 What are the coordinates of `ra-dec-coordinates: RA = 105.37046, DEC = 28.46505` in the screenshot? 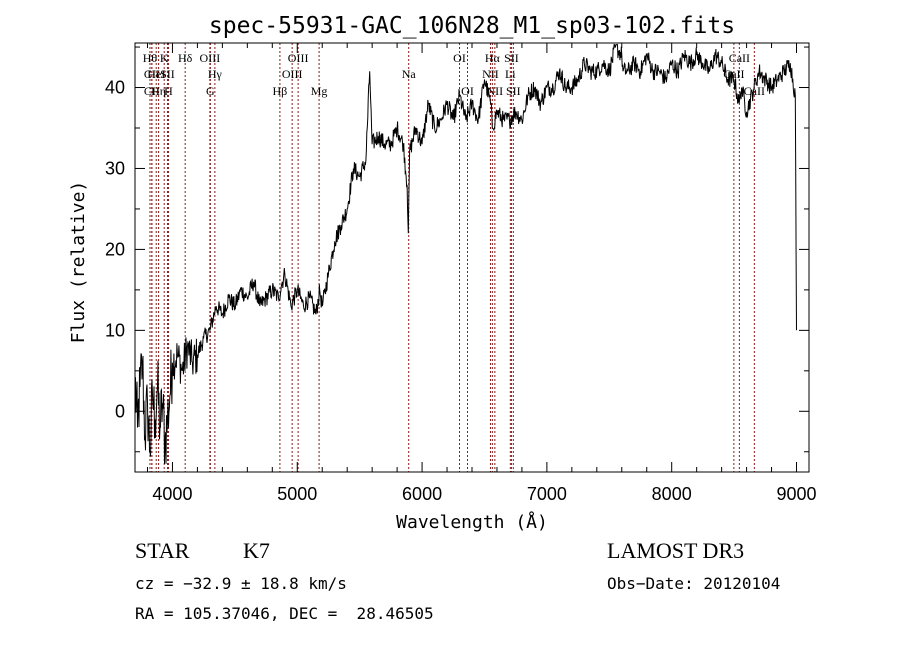 It's located at (284, 613).